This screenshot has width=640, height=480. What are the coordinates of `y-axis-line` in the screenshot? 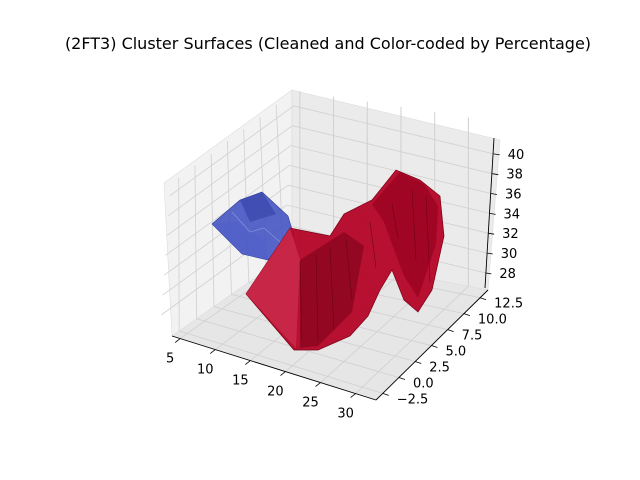 It's located at (432, 345).